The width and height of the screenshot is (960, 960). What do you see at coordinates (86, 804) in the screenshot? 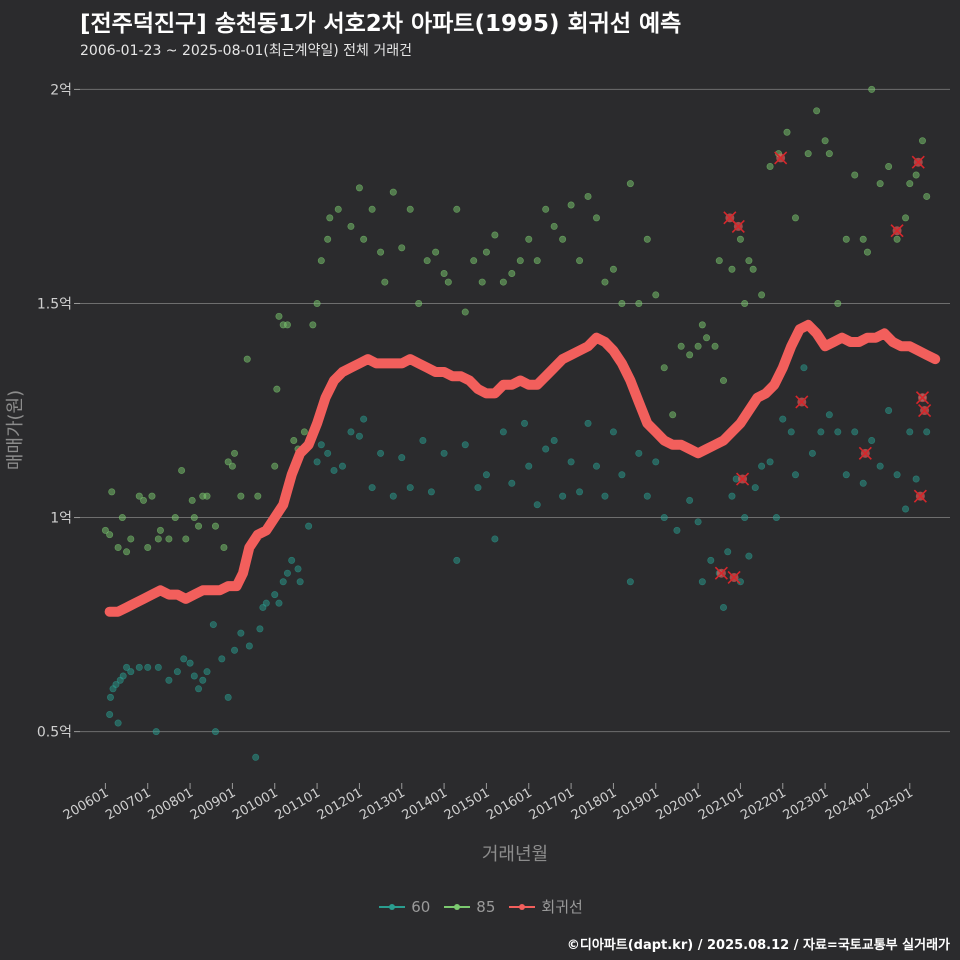
I see `x-tick-label: 200601` at bounding box center [86, 804].